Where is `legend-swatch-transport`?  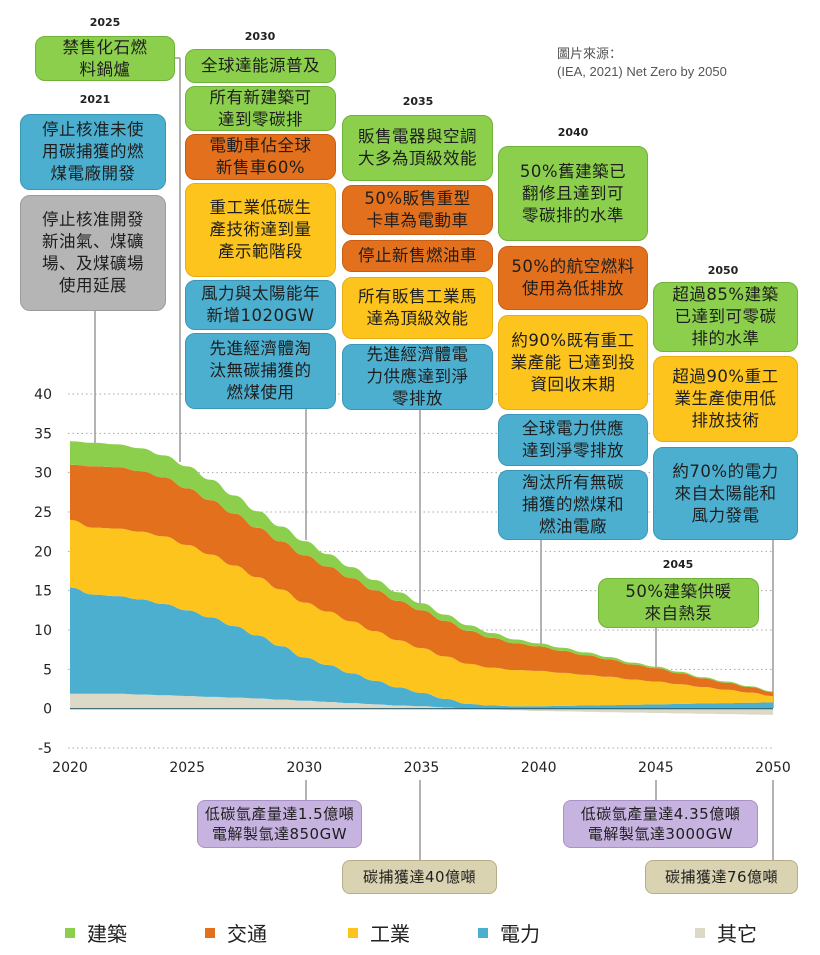
legend-swatch-transport is located at coordinates (210, 932).